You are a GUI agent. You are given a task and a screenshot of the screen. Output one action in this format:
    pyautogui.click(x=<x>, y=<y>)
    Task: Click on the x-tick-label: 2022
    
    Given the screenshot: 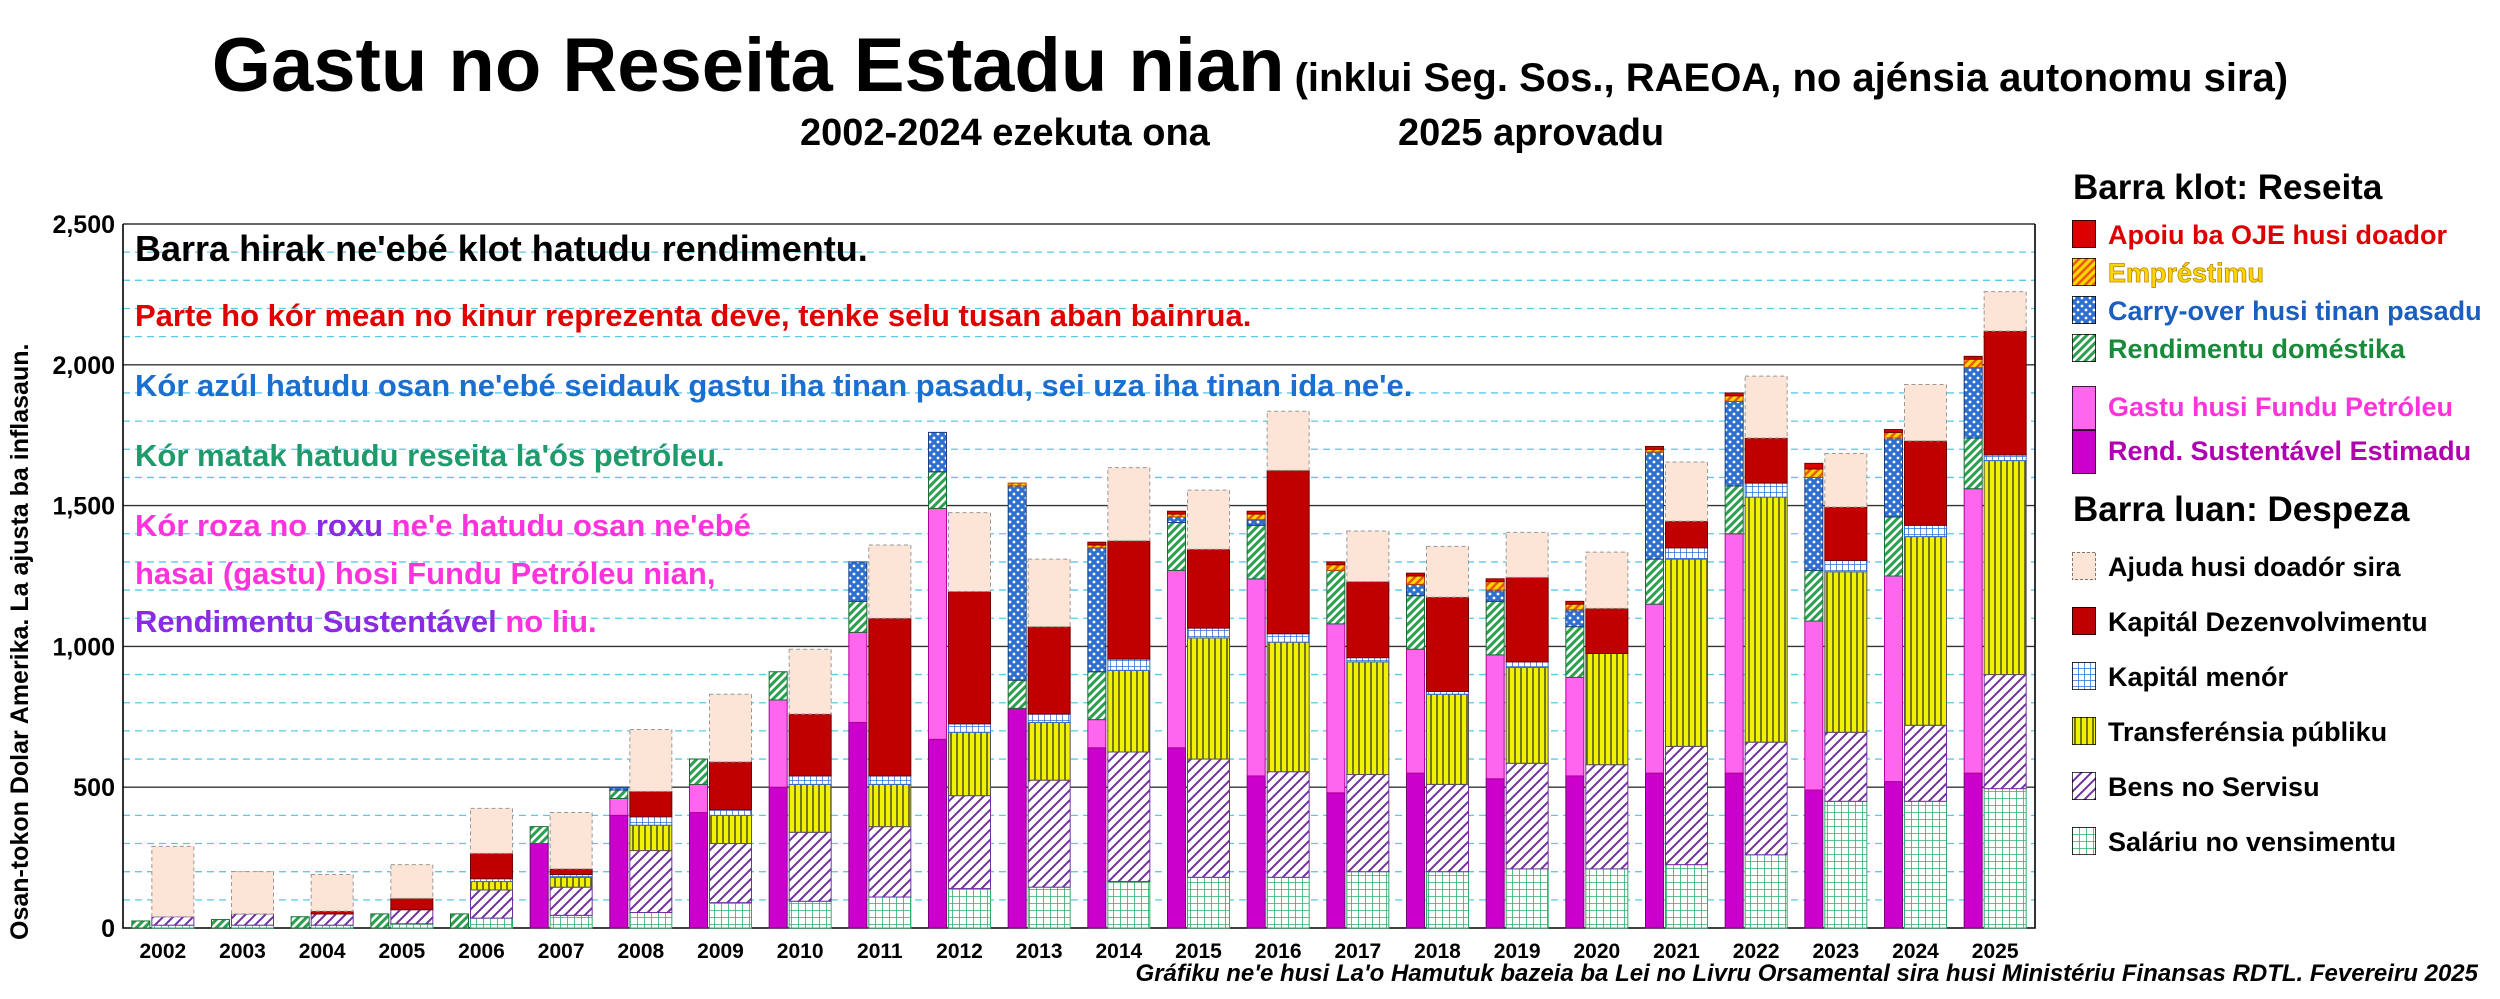 What is the action you would take?
    pyautogui.click(x=1756, y=951)
    